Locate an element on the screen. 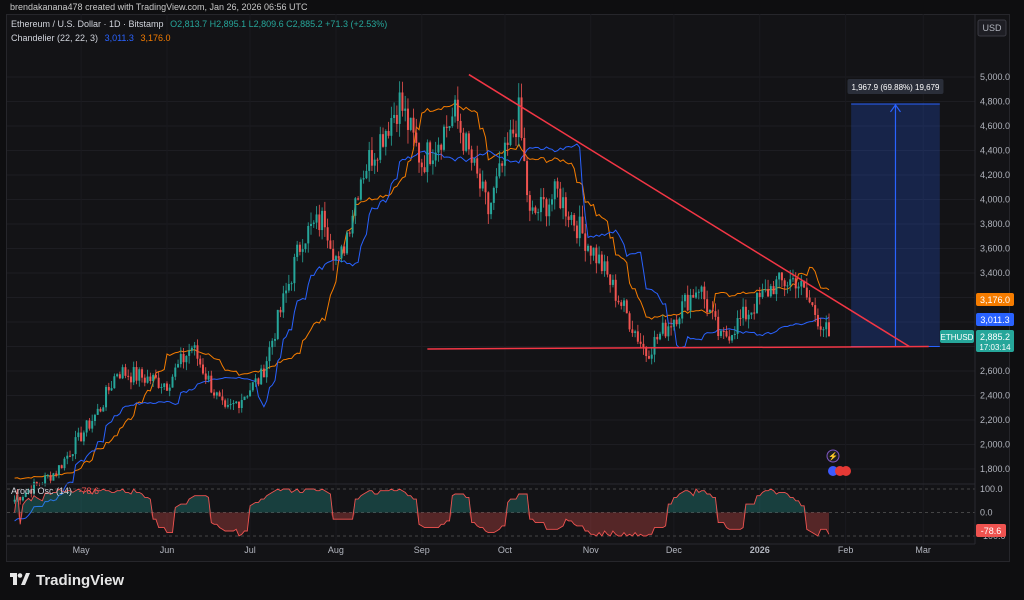 The width and height of the screenshot is (1024, 600). price-tick-label: 2,400.0 is located at coordinates (995, 396).